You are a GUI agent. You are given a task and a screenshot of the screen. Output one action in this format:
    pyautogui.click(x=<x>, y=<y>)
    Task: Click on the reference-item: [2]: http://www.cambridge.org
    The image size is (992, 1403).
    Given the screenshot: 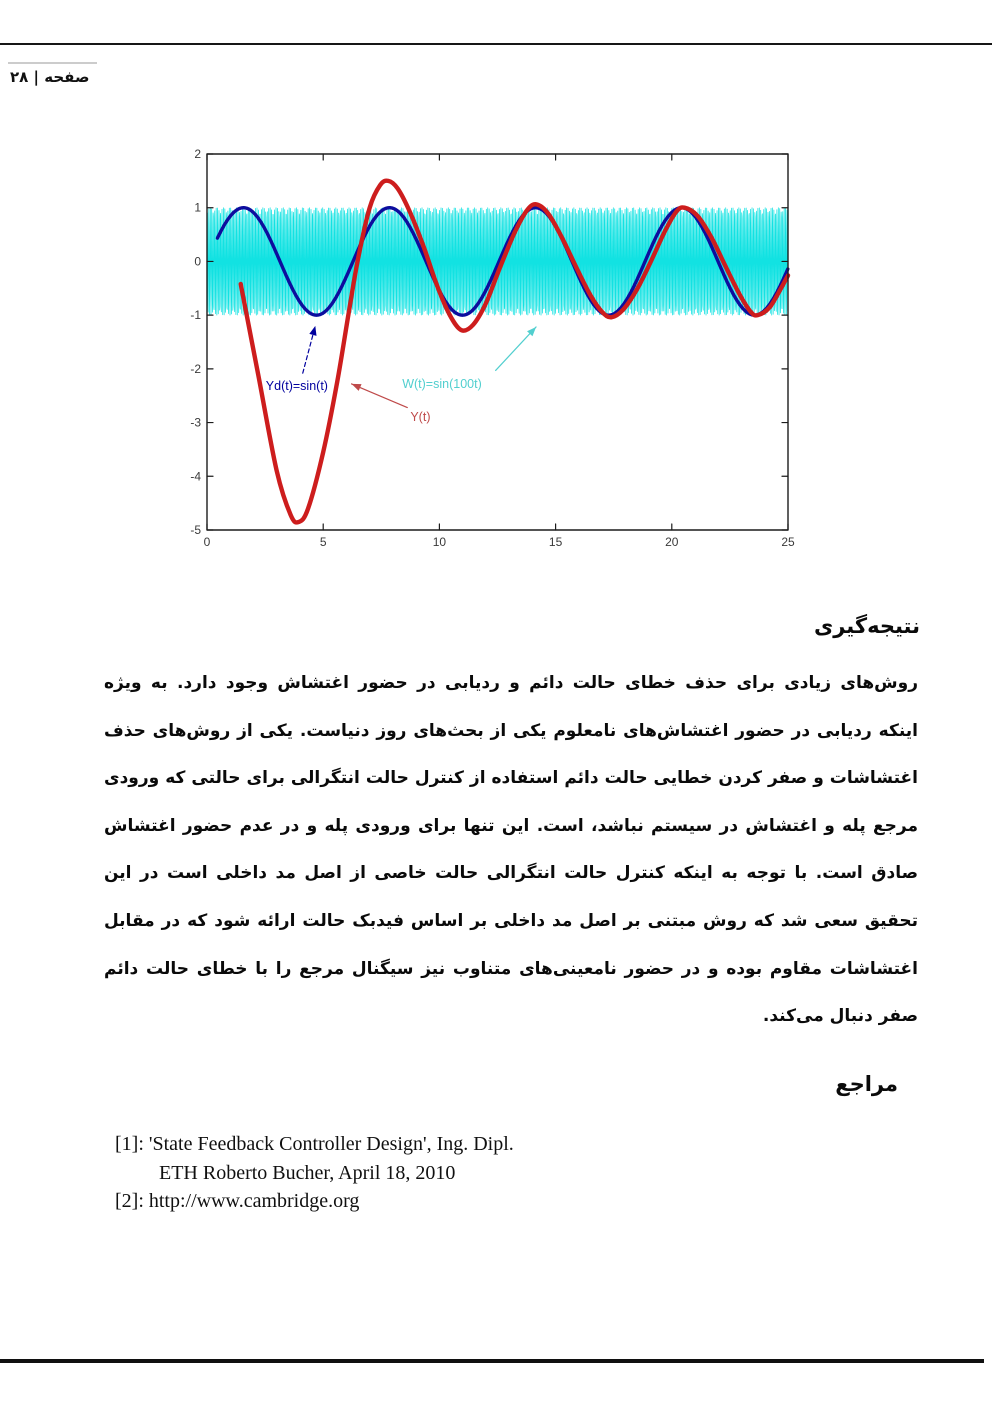 What is the action you would take?
    pyautogui.click(x=237, y=1201)
    